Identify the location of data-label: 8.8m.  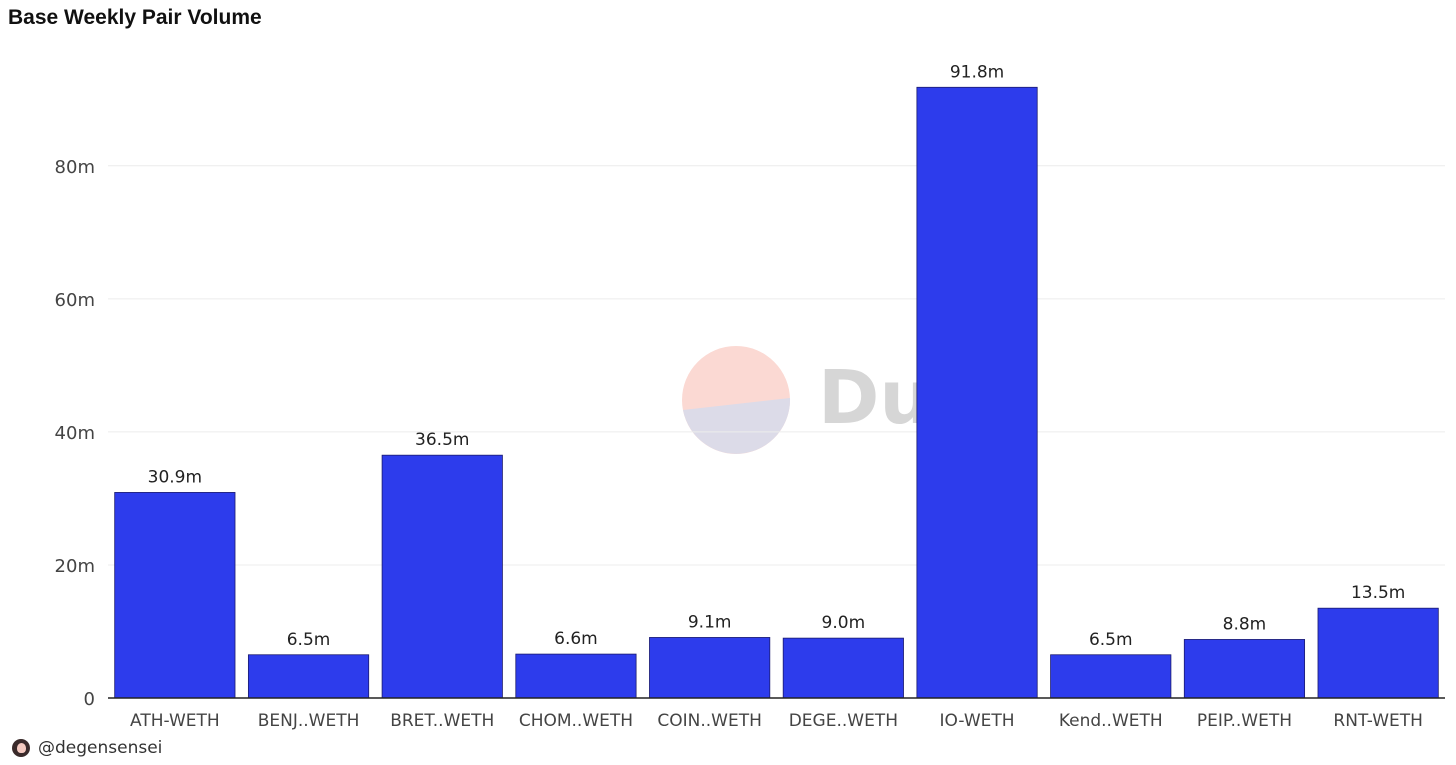
(1245, 624).